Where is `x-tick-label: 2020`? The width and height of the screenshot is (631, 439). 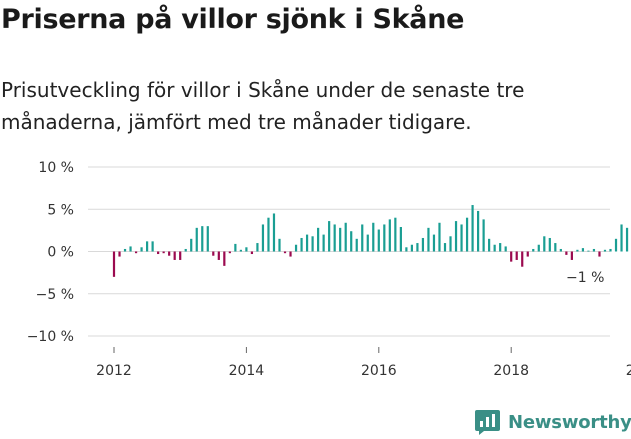
x-tick-label: 2020 is located at coordinates (628, 371).